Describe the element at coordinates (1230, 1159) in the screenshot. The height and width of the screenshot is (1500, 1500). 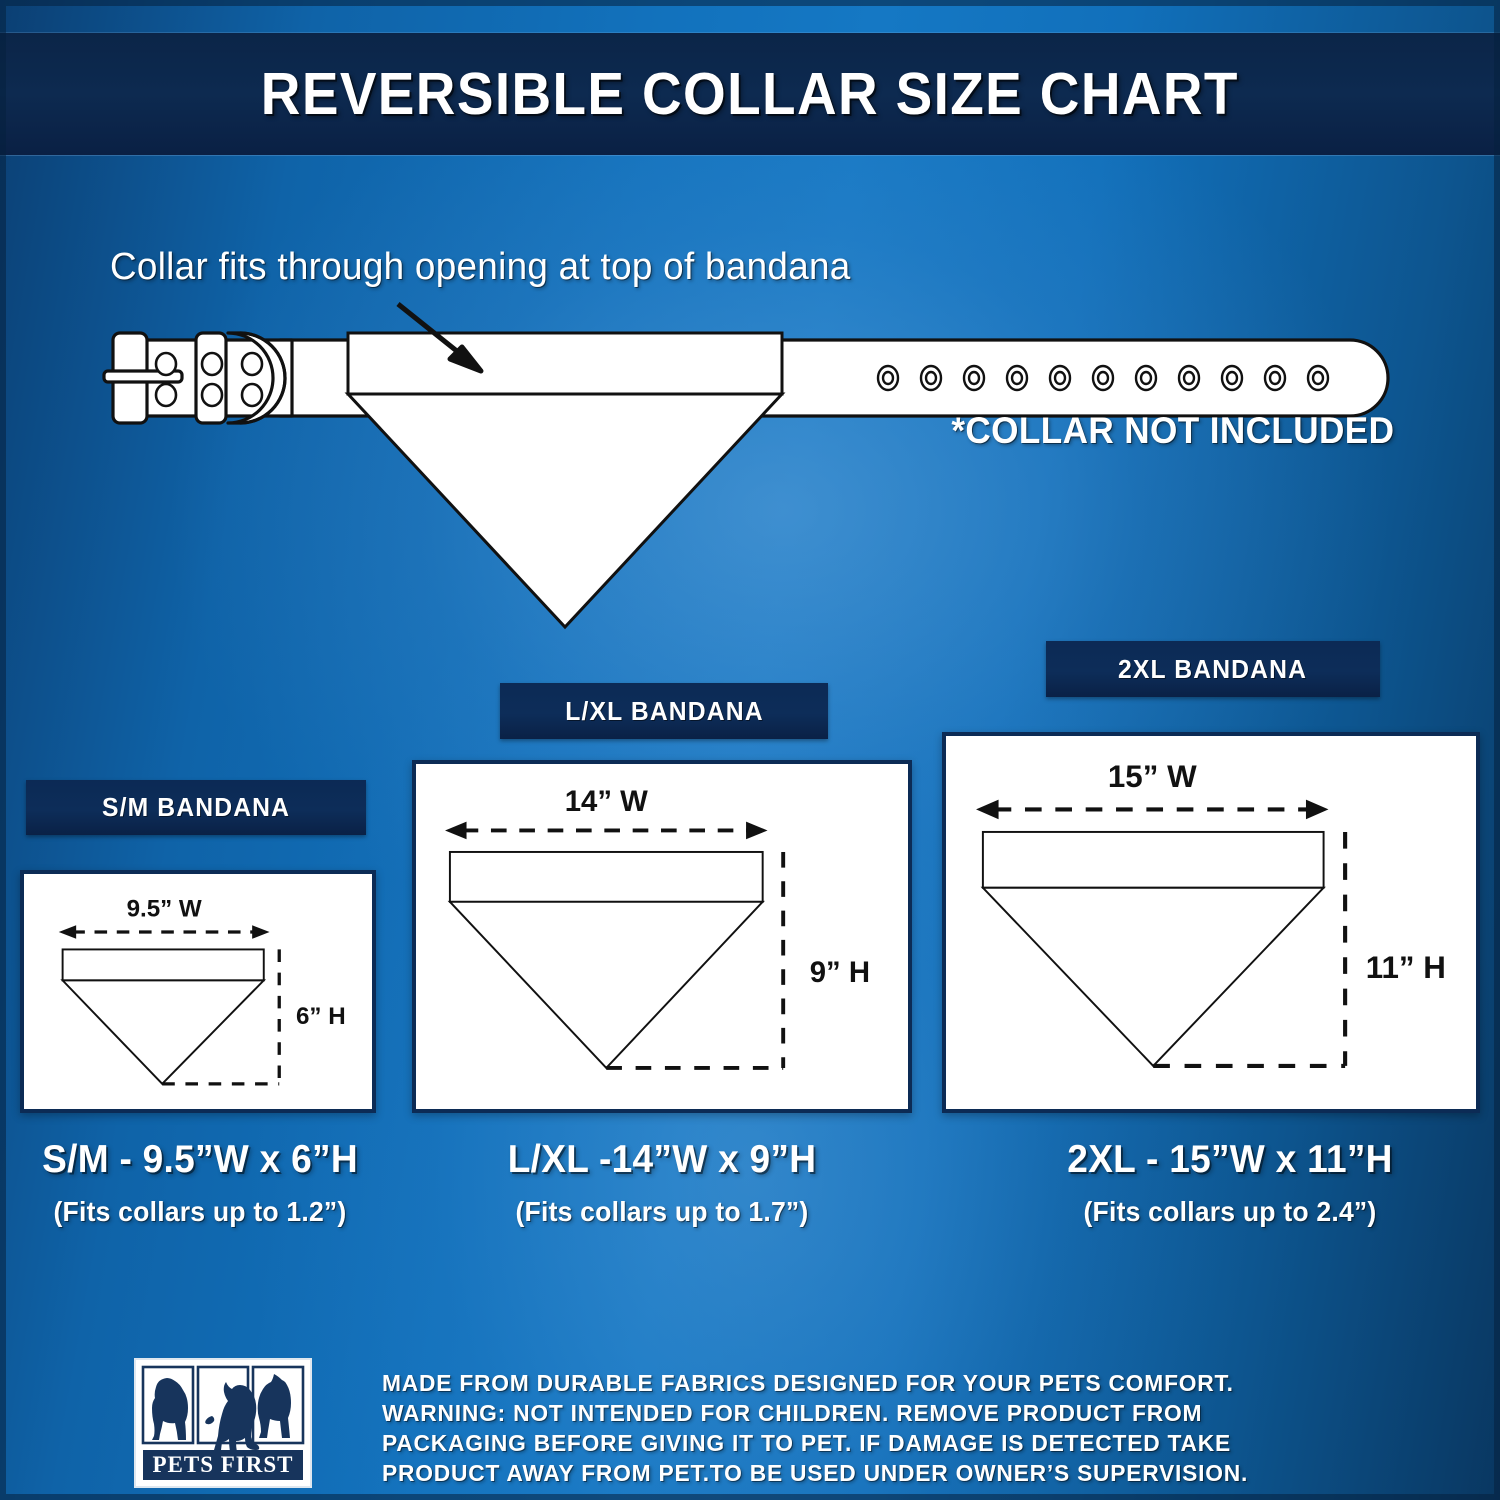
I see `caption-main-2xl: 2XL - 15”W x 11”H` at that location.